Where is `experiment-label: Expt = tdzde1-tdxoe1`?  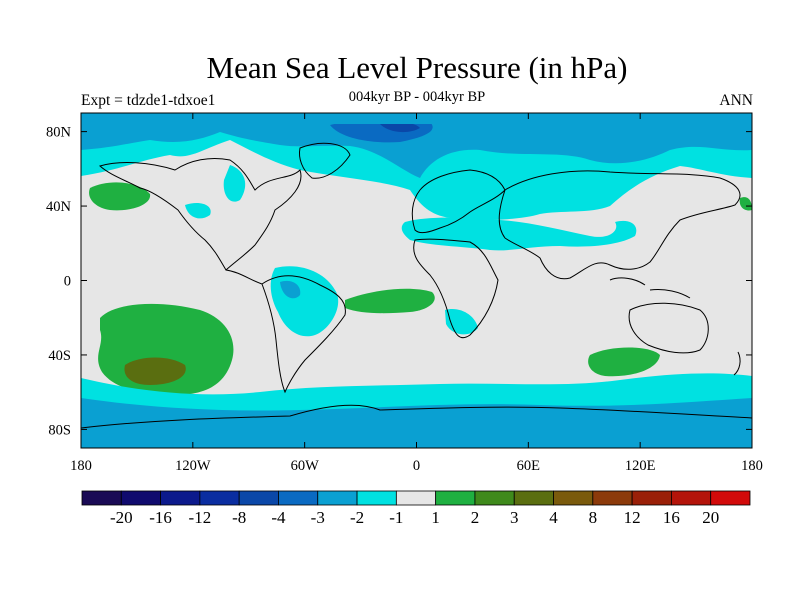 experiment-label: Expt = tdzde1-tdxoe1 is located at coordinates (148, 100).